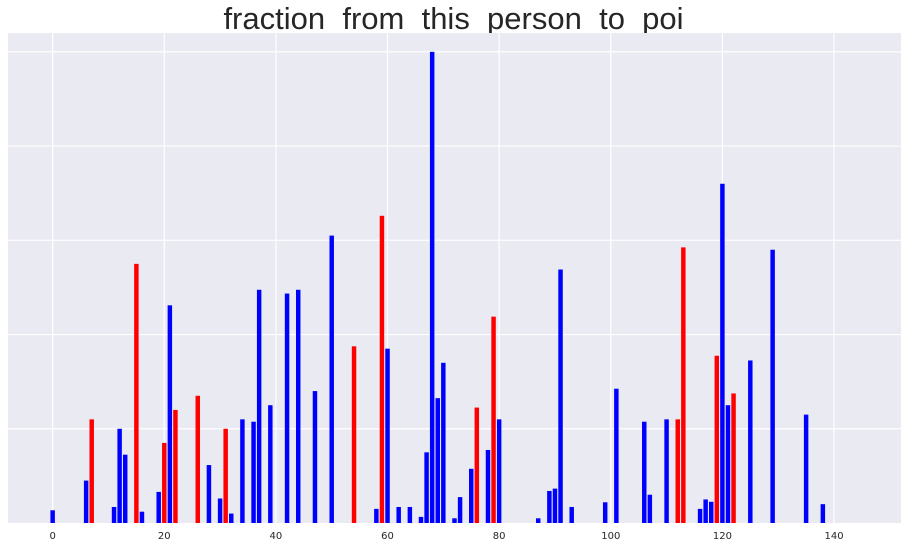  Describe the element at coordinates (164, 536) in the screenshot. I see `x-tick-label-20: 20` at that location.